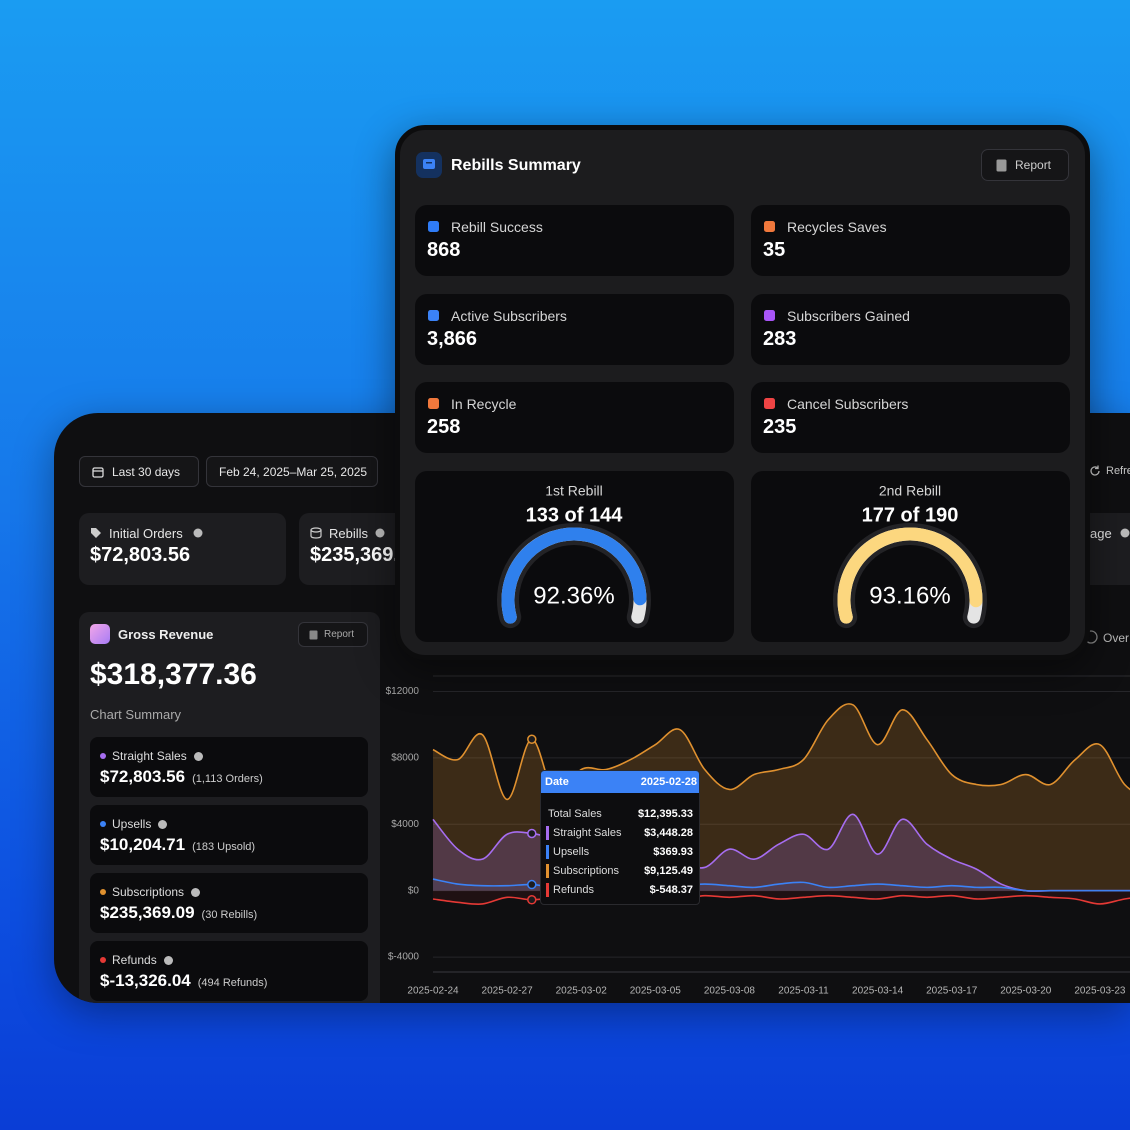 This screenshot has width=1130, height=1130. Describe the element at coordinates (166, 634) in the screenshot. I see `card-title: Gross Revenue` at that location.